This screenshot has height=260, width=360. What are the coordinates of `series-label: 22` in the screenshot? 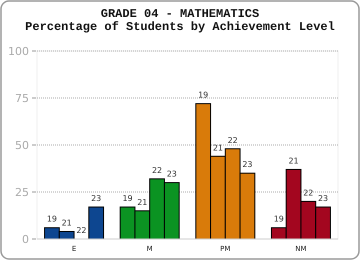 It's located at (157, 170).